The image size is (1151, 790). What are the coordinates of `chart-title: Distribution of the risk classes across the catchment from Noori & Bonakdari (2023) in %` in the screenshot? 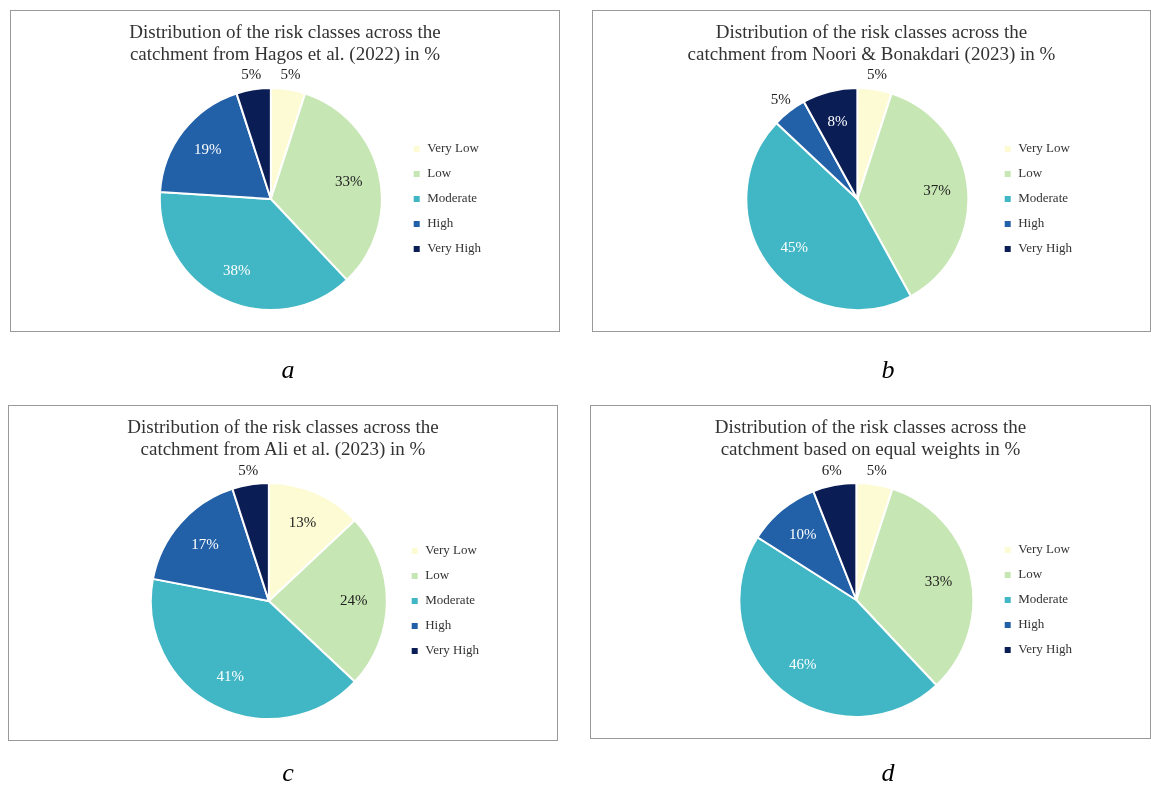 It's located at (871, 43).